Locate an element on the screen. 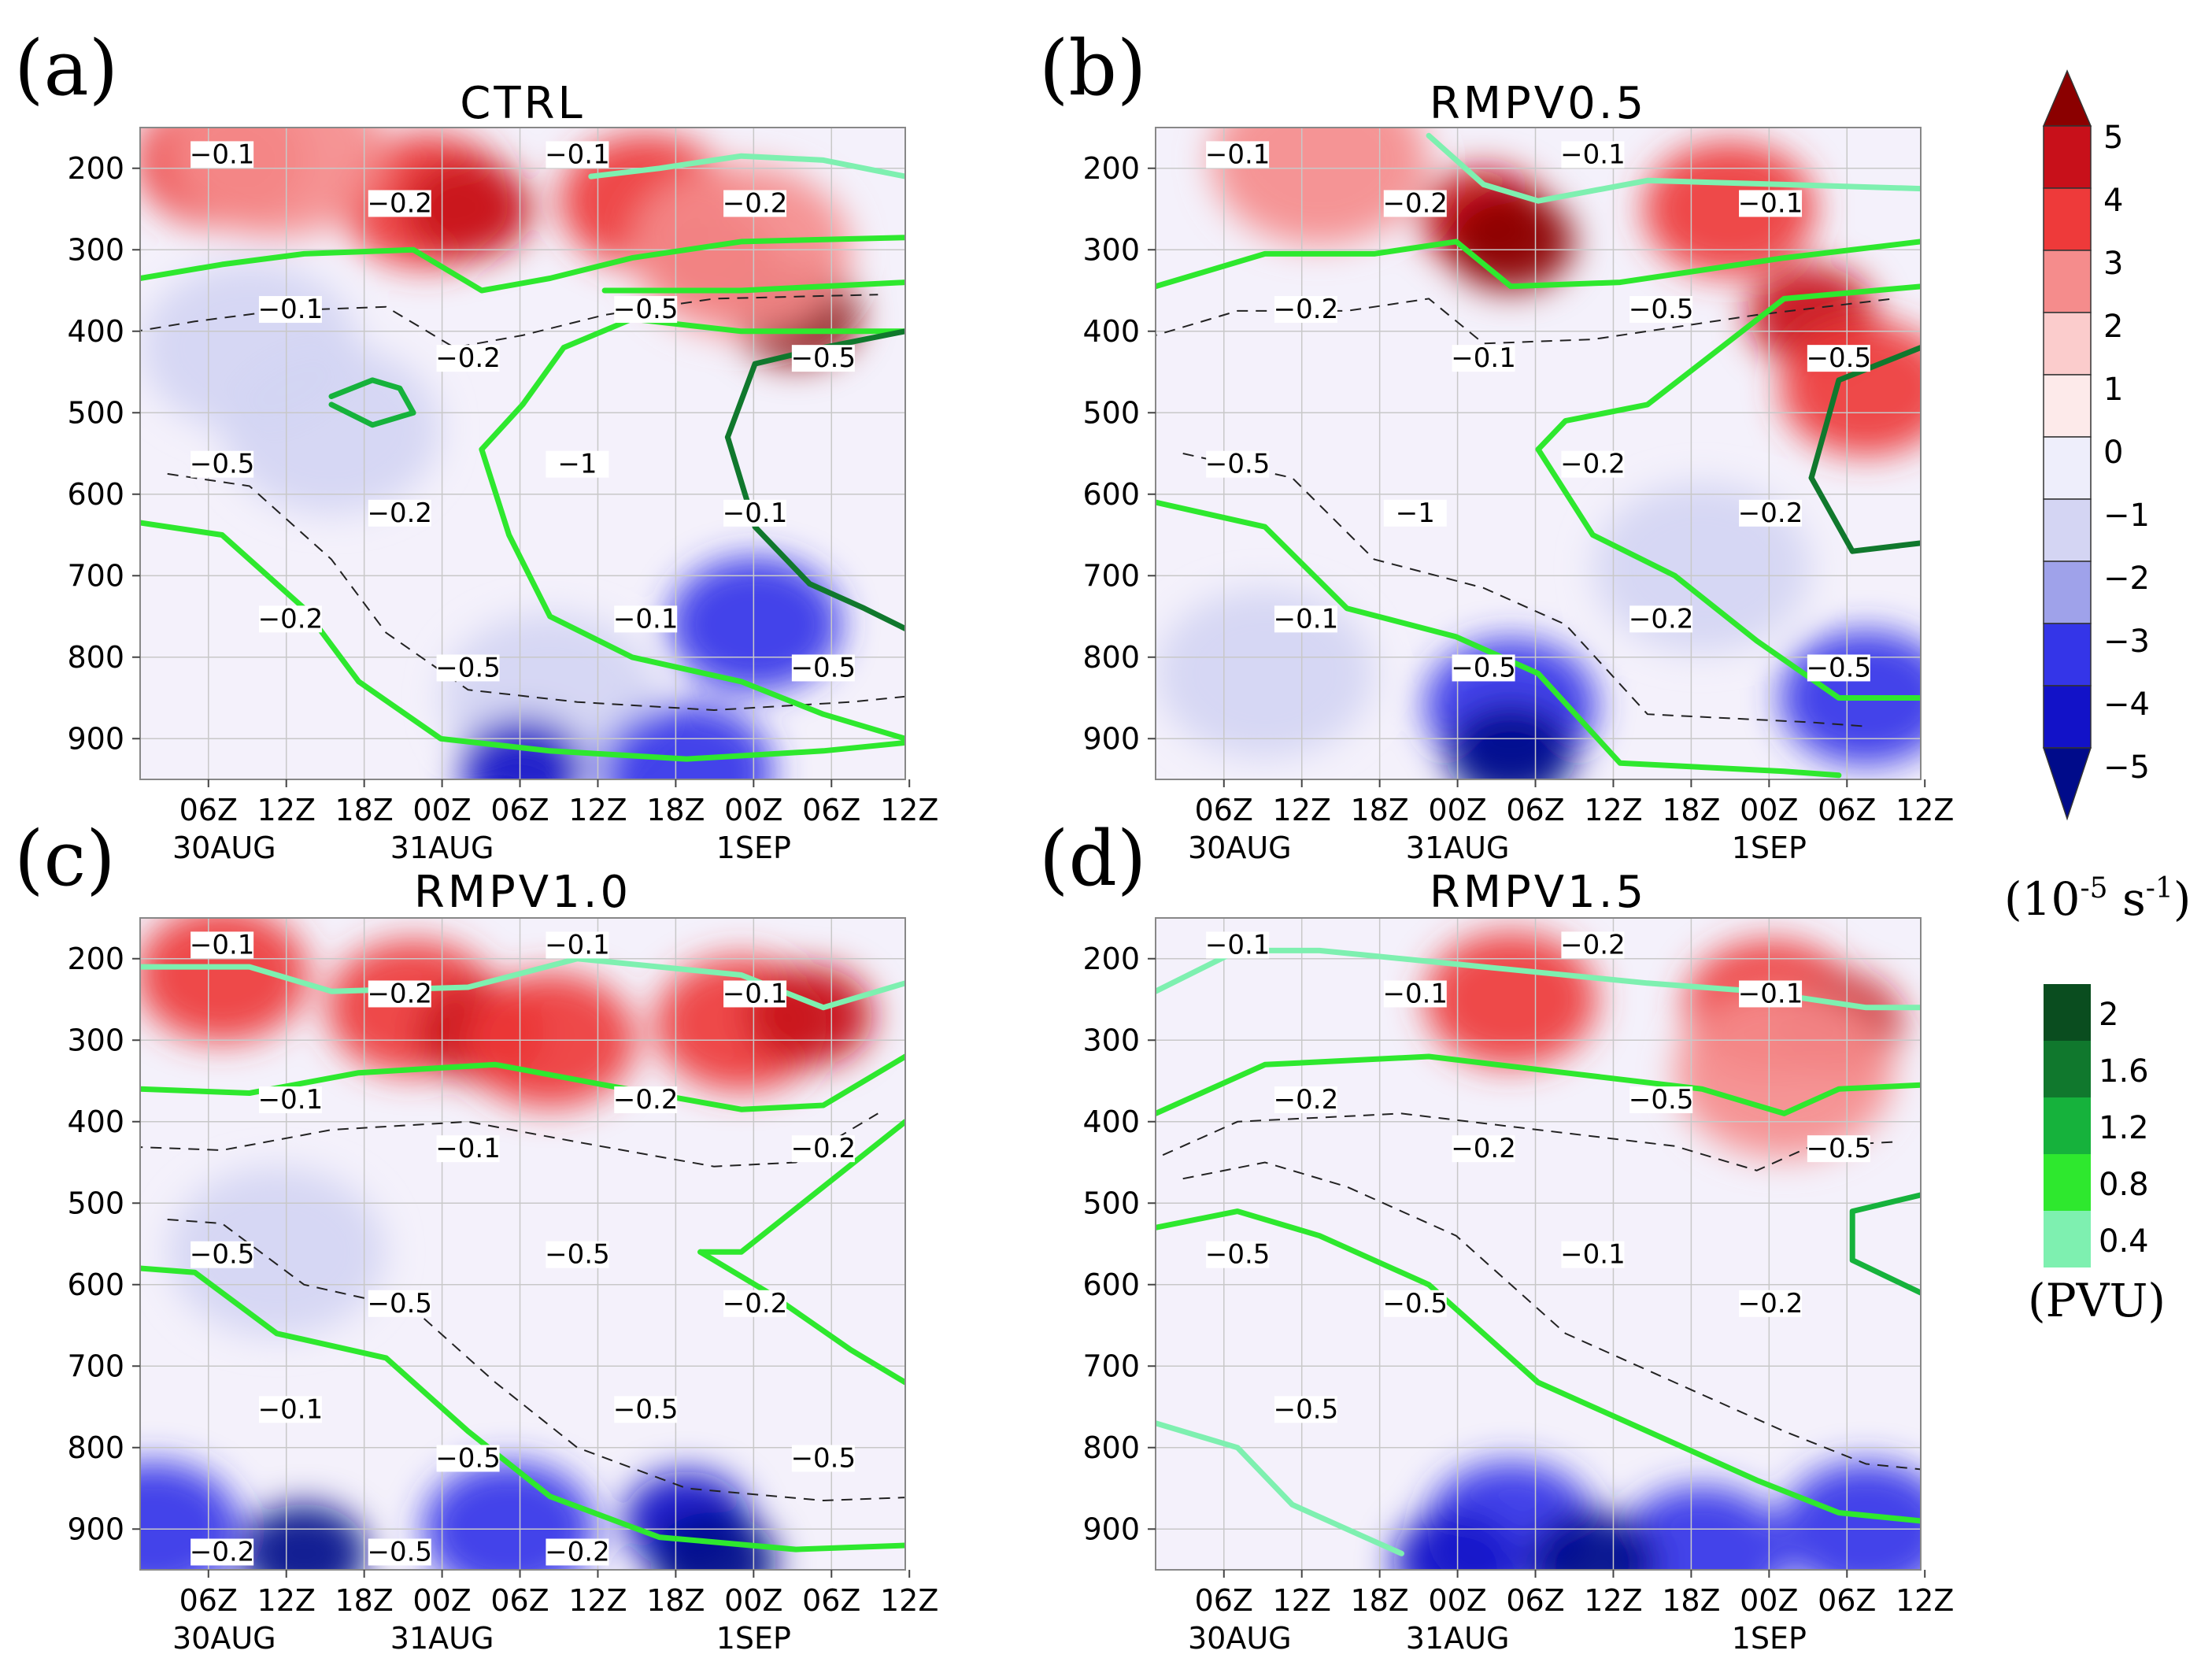  panel-title: RMPV1.0 is located at coordinates (522, 892).